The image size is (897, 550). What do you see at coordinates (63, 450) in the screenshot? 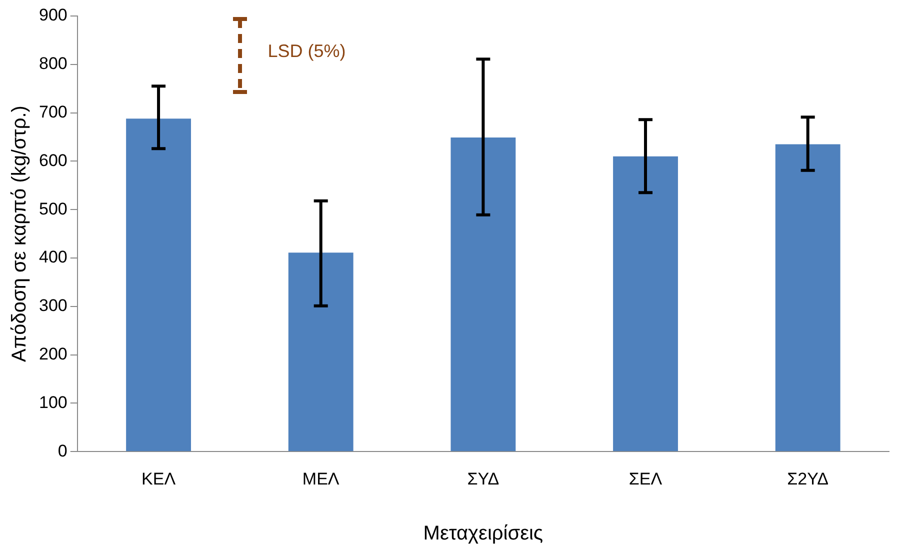
I see `y-tick-label: 0` at bounding box center [63, 450].